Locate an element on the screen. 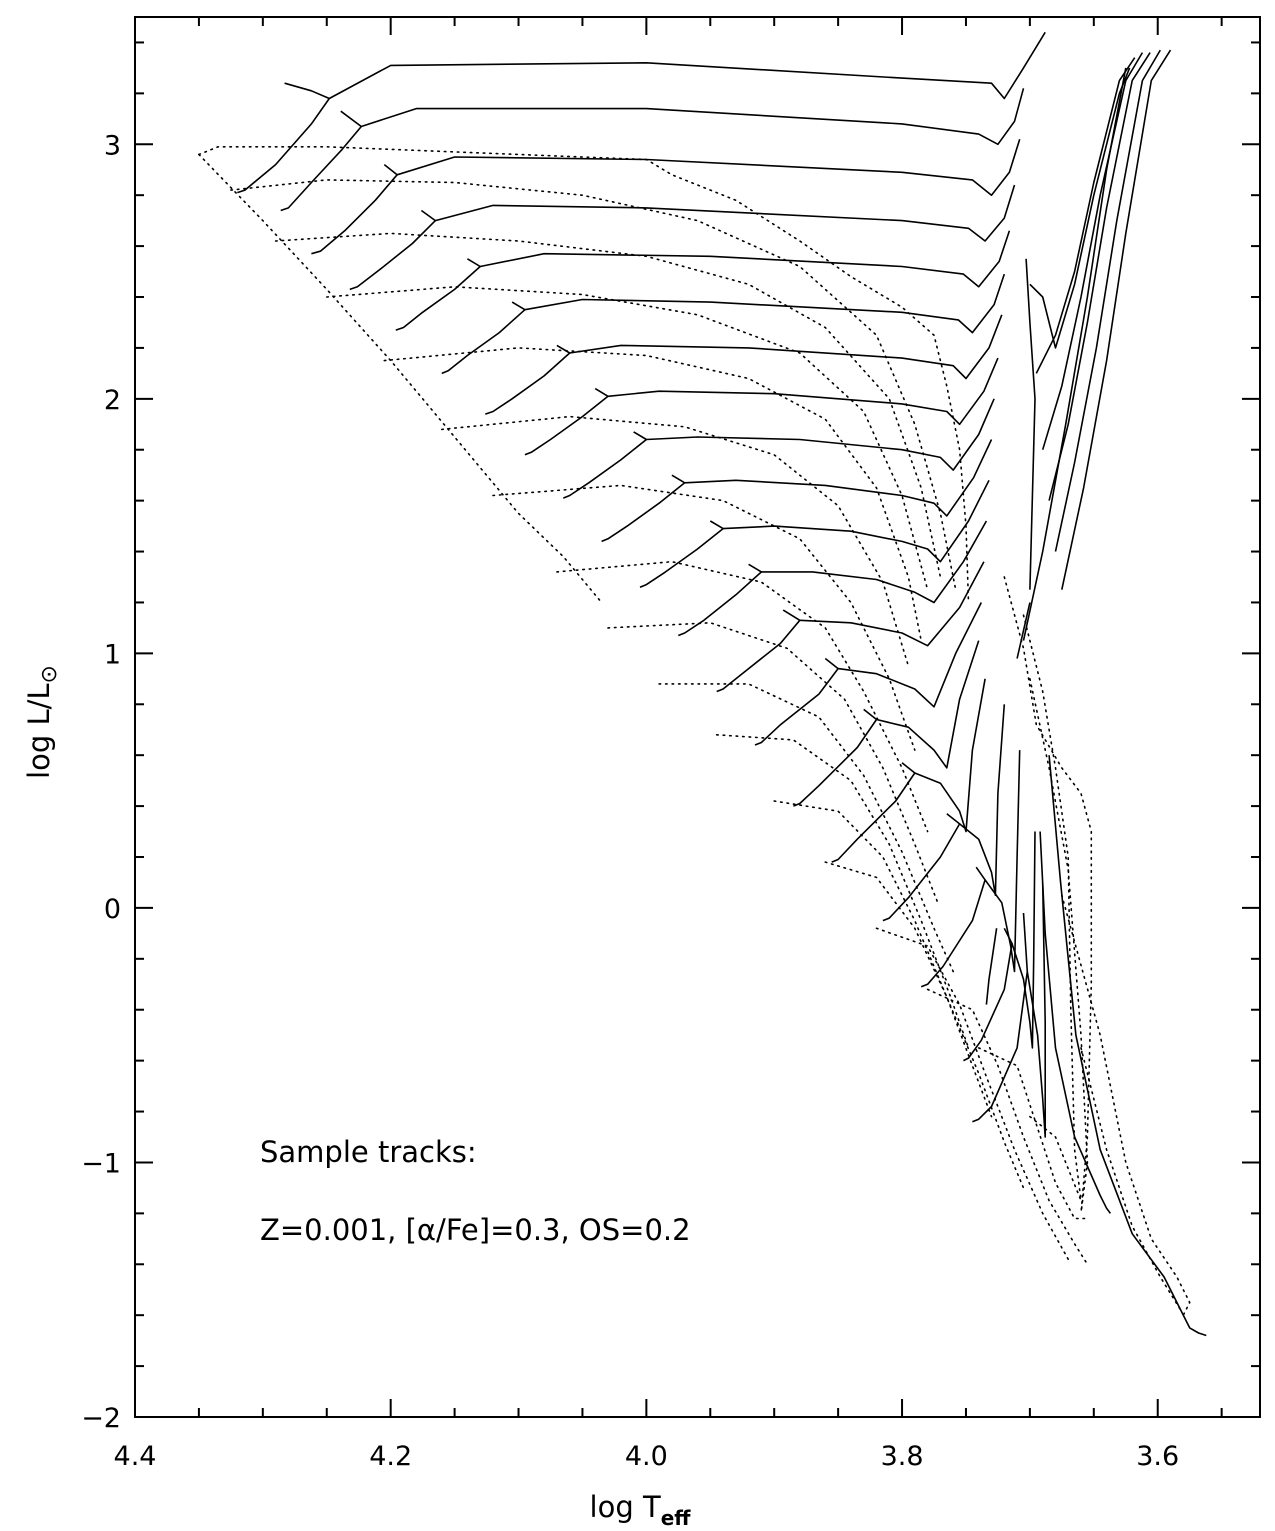 Image resolution: width=1275 pixels, height=1531 pixels. y-tick-label: 0 is located at coordinates (112, 909).